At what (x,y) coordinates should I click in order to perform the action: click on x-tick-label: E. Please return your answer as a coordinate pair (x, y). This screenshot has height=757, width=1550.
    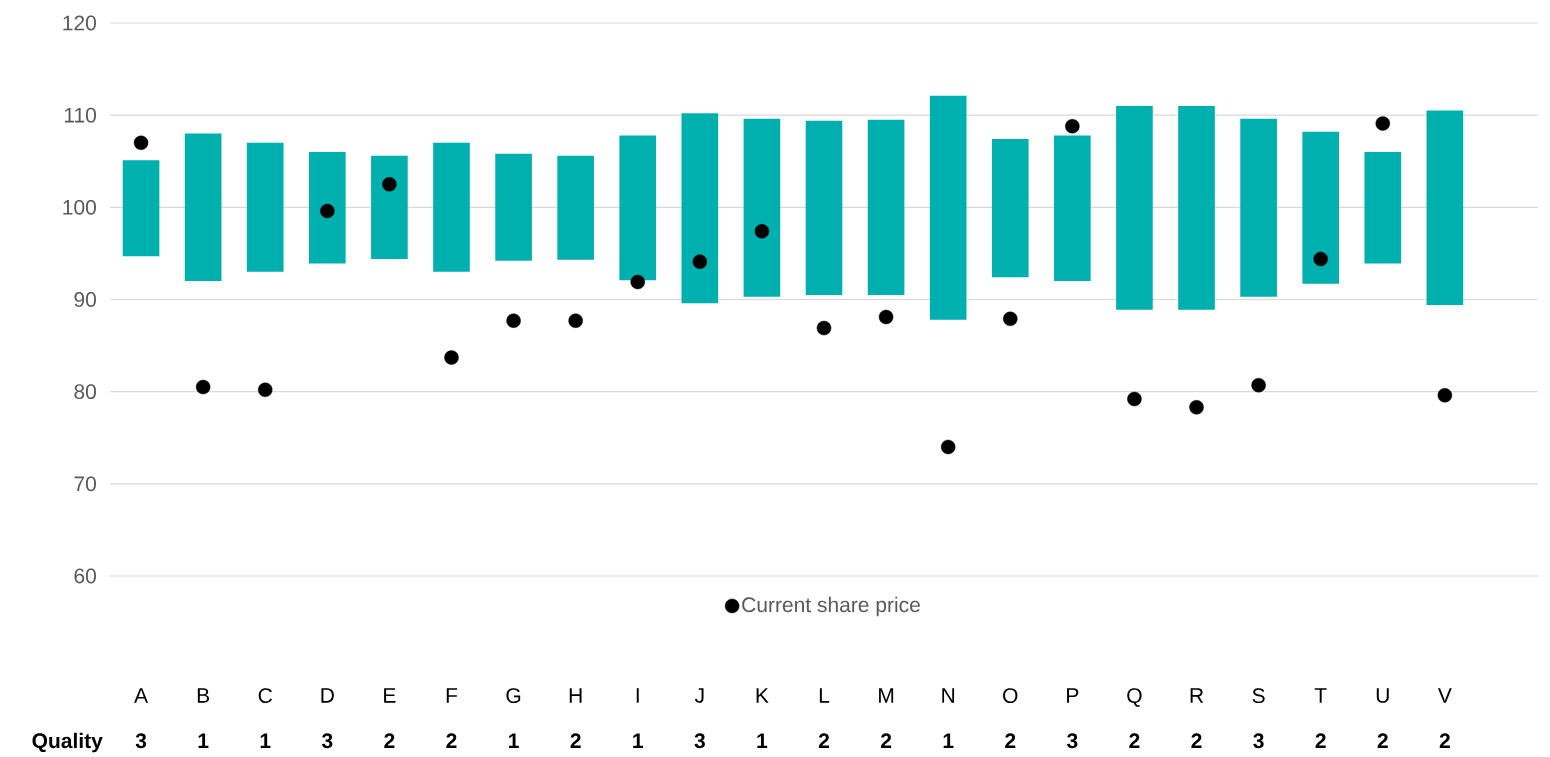
    Looking at the image, I should click on (390, 695).